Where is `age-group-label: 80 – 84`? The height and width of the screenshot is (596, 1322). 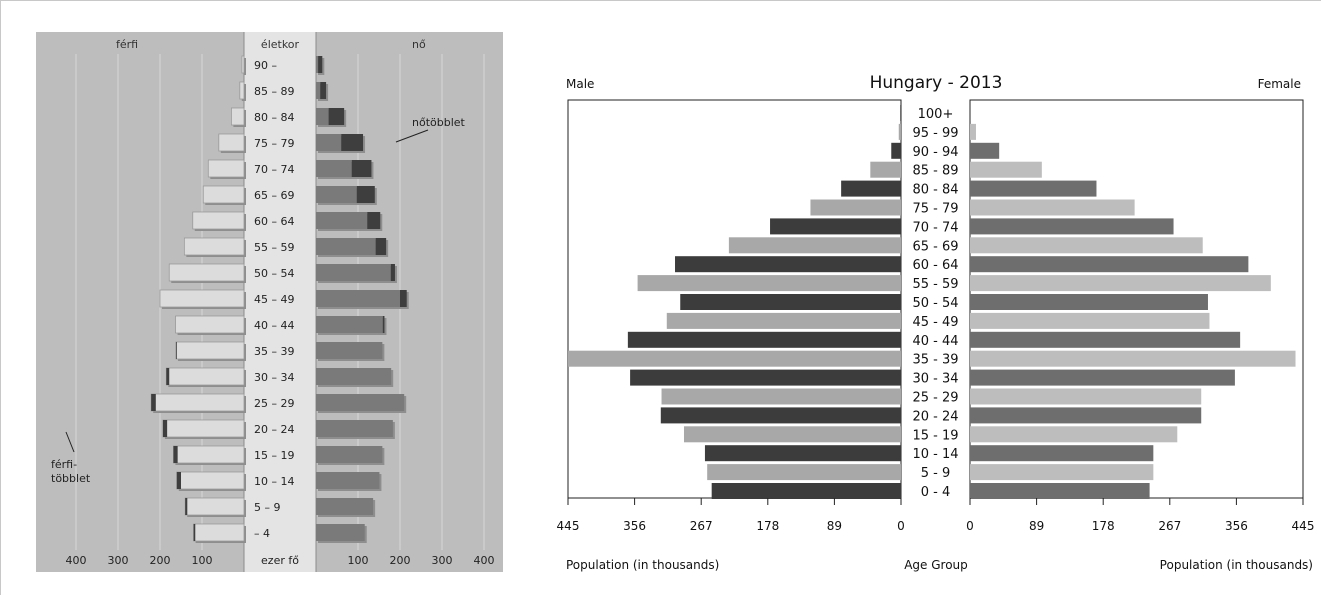
age-group-label: 80 – 84 is located at coordinates (274, 117).